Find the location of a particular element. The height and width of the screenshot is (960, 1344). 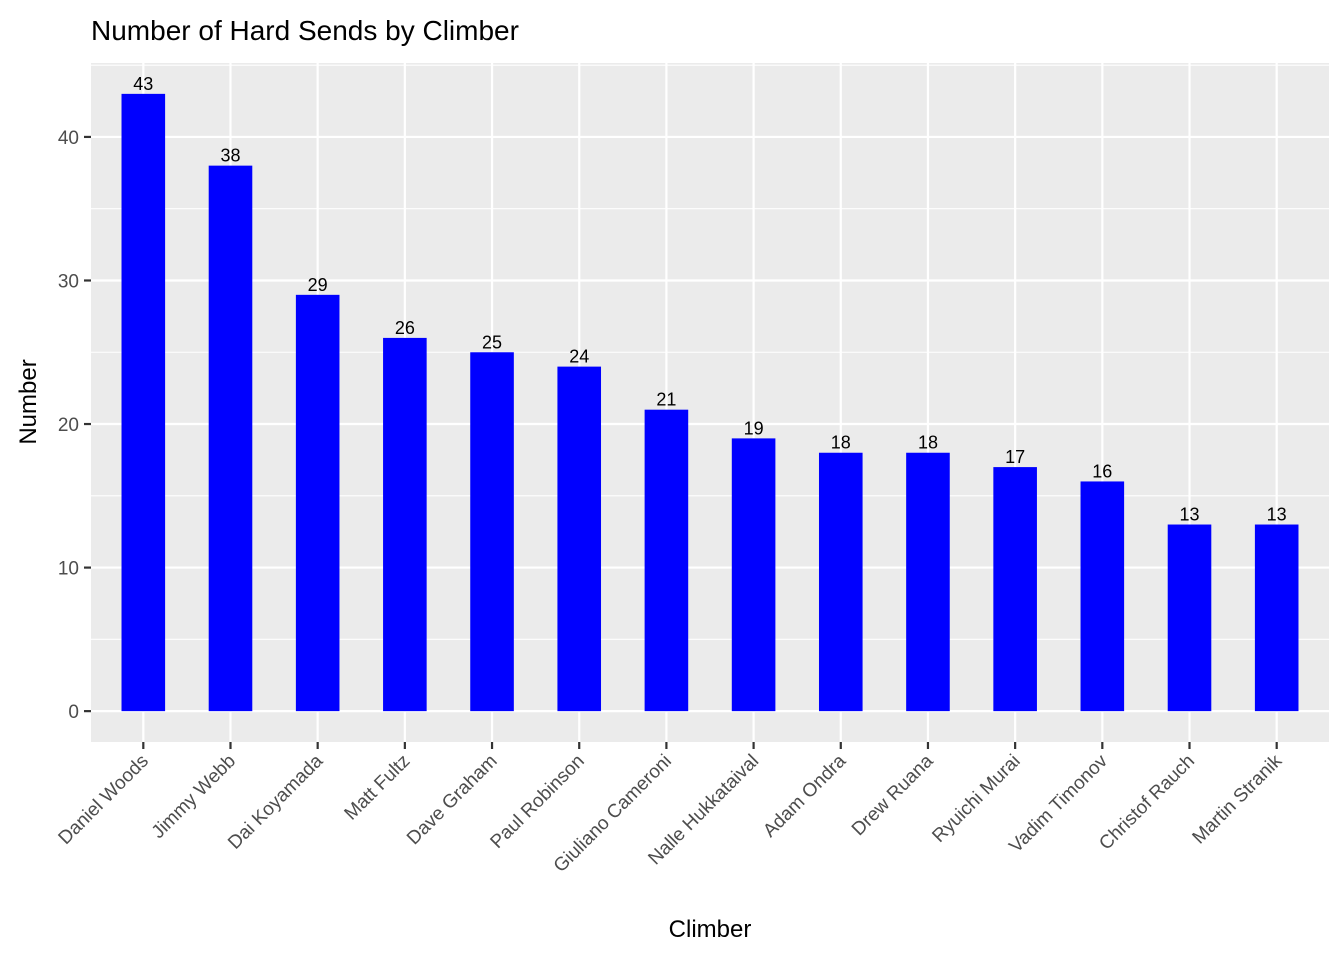

y-tick-label: 20 is located at coordinates (68, 425).